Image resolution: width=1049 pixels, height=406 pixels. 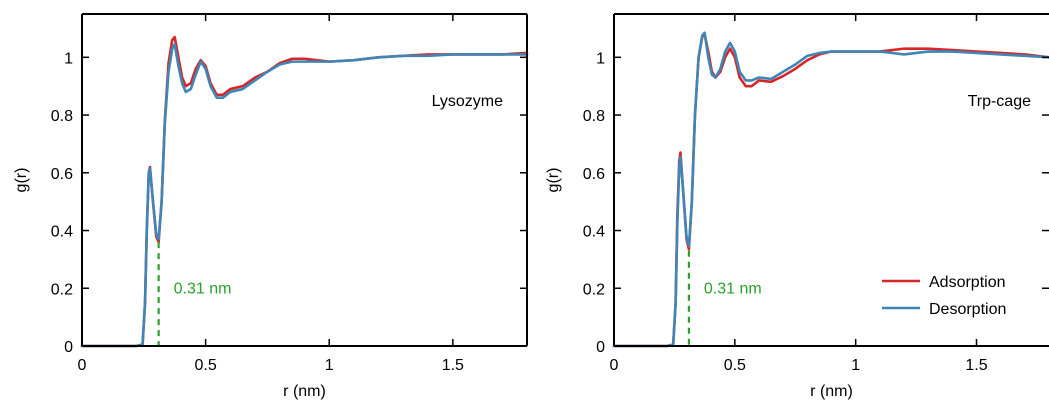 What do you see at coordinates (1000, 101) in the screenshot?
I see `panel-label: Trp-cage` at bounding box center [1000, 101].